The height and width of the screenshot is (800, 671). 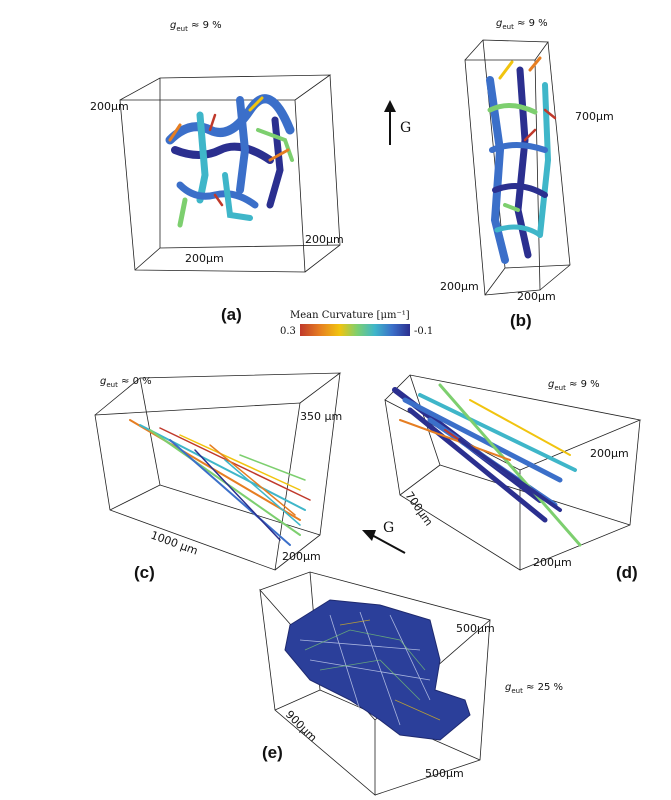 What do you see at coordinates (522, 24) in the screenshot?
I see `panel-b-fraction: geut ≈ 9 %` at bounding box center [522, 24].